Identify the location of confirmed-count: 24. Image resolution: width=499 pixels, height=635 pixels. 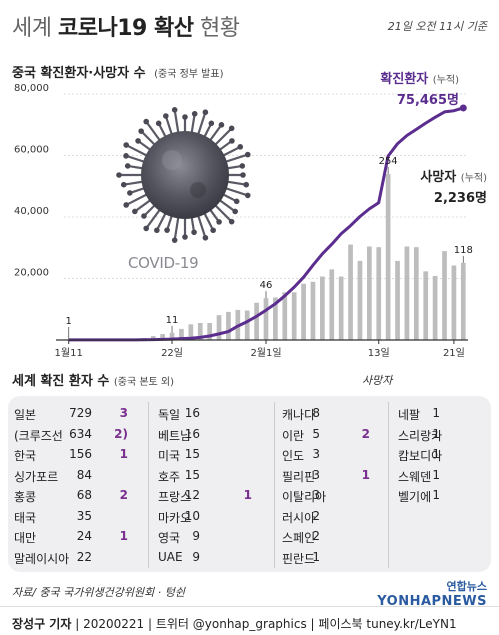
(72, 536).